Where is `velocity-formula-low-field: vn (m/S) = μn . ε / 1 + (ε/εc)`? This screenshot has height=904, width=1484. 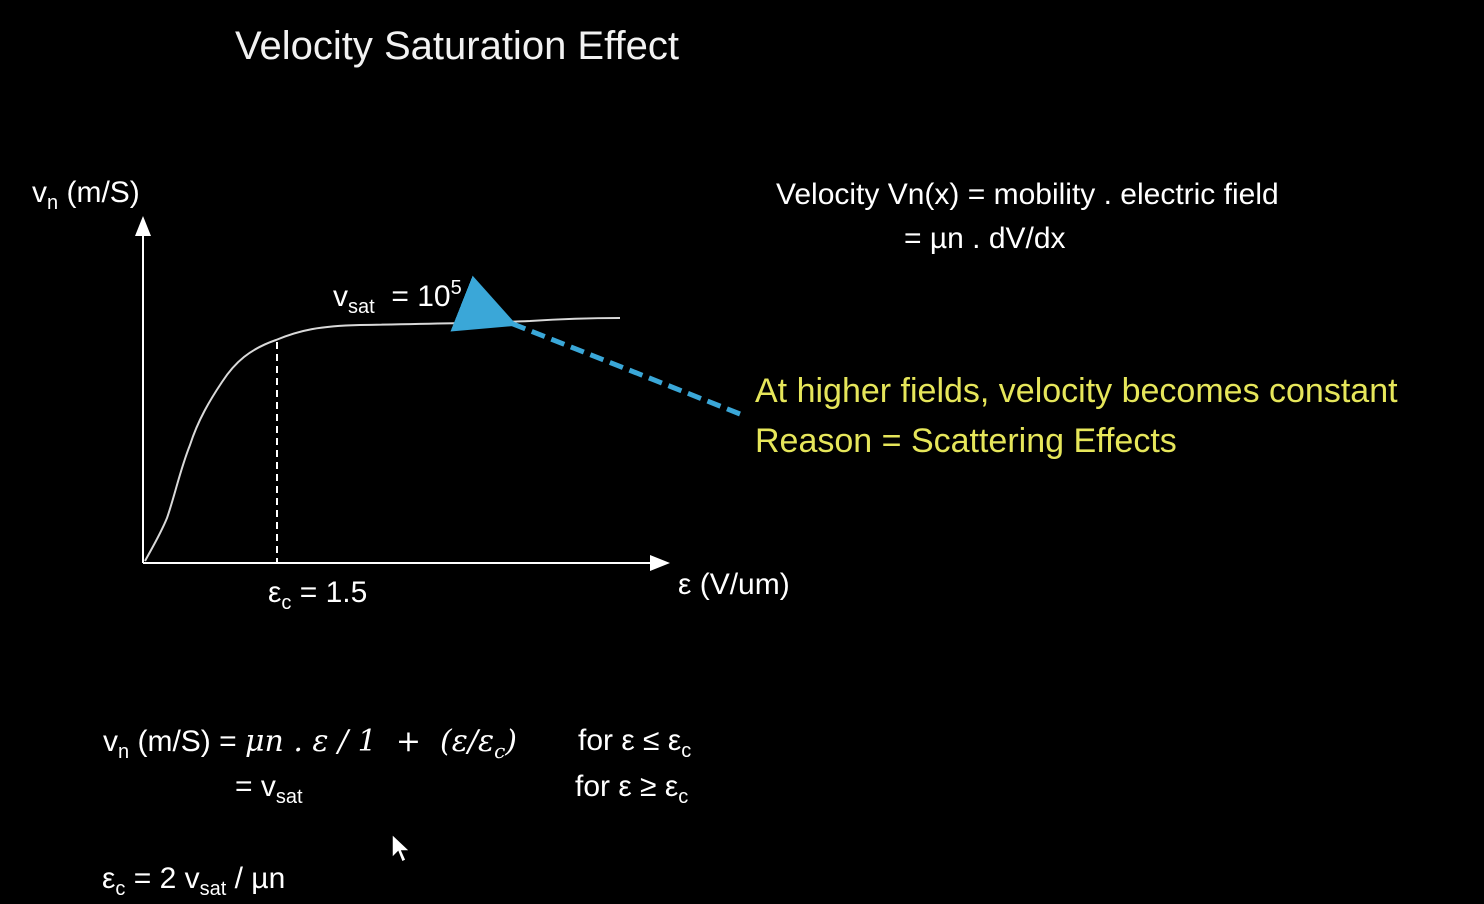 velocity-formula-low-field: vn (m/S) = μn . ε / 1 + (ε/εc) is located at coordinates (310, 743).